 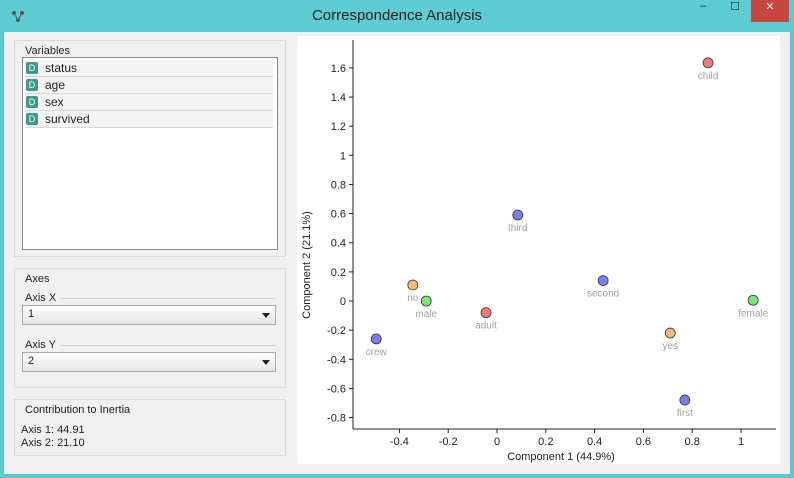 What do you see at coordinates (150, 427) in the screenshot?
I see `inertia-group: Contribution to Inertia` at bounding box center [150, 427].